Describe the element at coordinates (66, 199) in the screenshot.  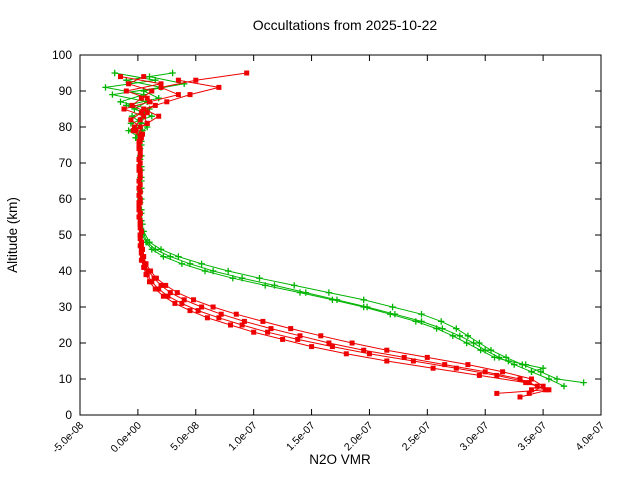
I see `y-tick-label: 60` at that location.